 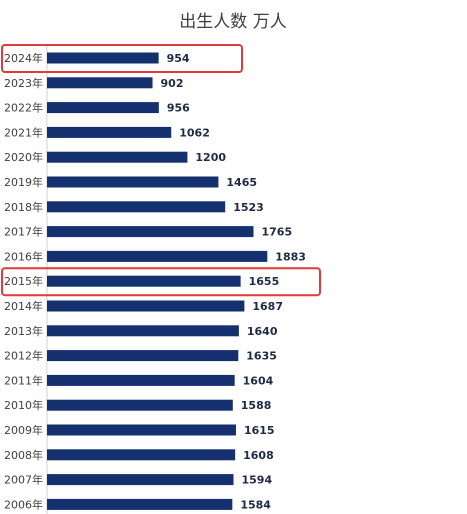 What do you see at coordinates (23, 256) in the screenshot?
I see `category-label: 2016年` at bounding box center [23, 256].